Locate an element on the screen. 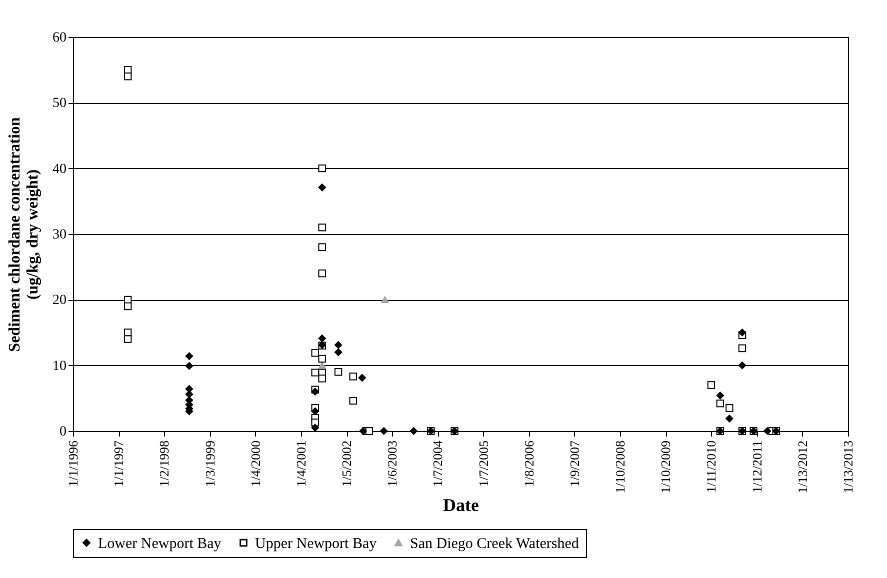  y-tick-label: 10 is located at coordinates (59, 366).